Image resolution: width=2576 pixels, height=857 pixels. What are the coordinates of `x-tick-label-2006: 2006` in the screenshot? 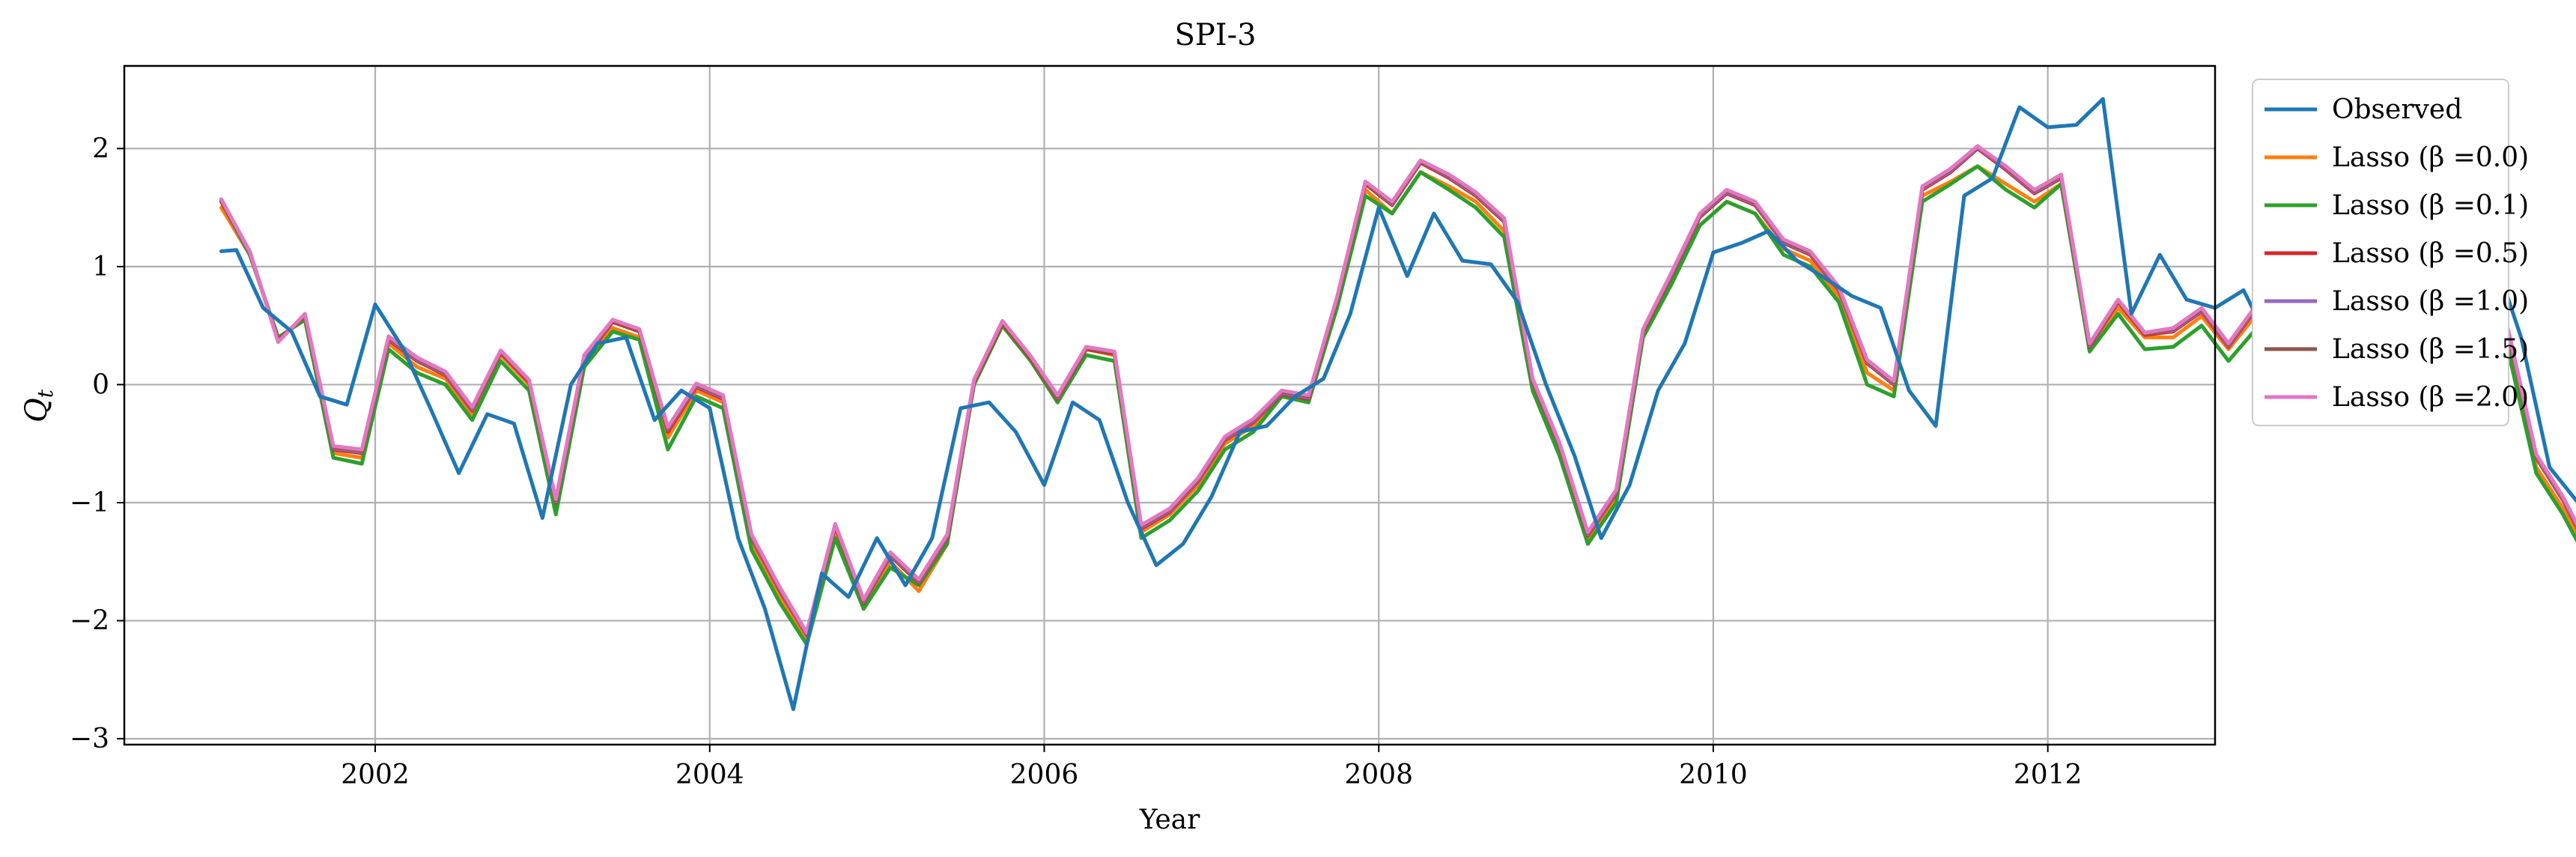 It's located at (1044, 775).